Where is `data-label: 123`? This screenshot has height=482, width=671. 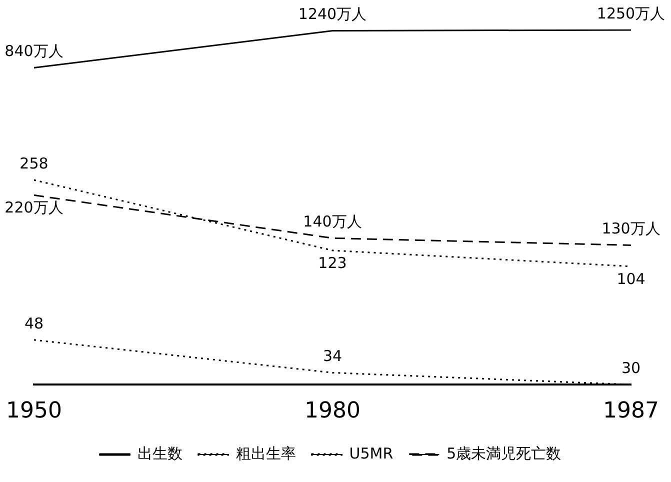 data-label: 123 is located at coordinates (332, 263).